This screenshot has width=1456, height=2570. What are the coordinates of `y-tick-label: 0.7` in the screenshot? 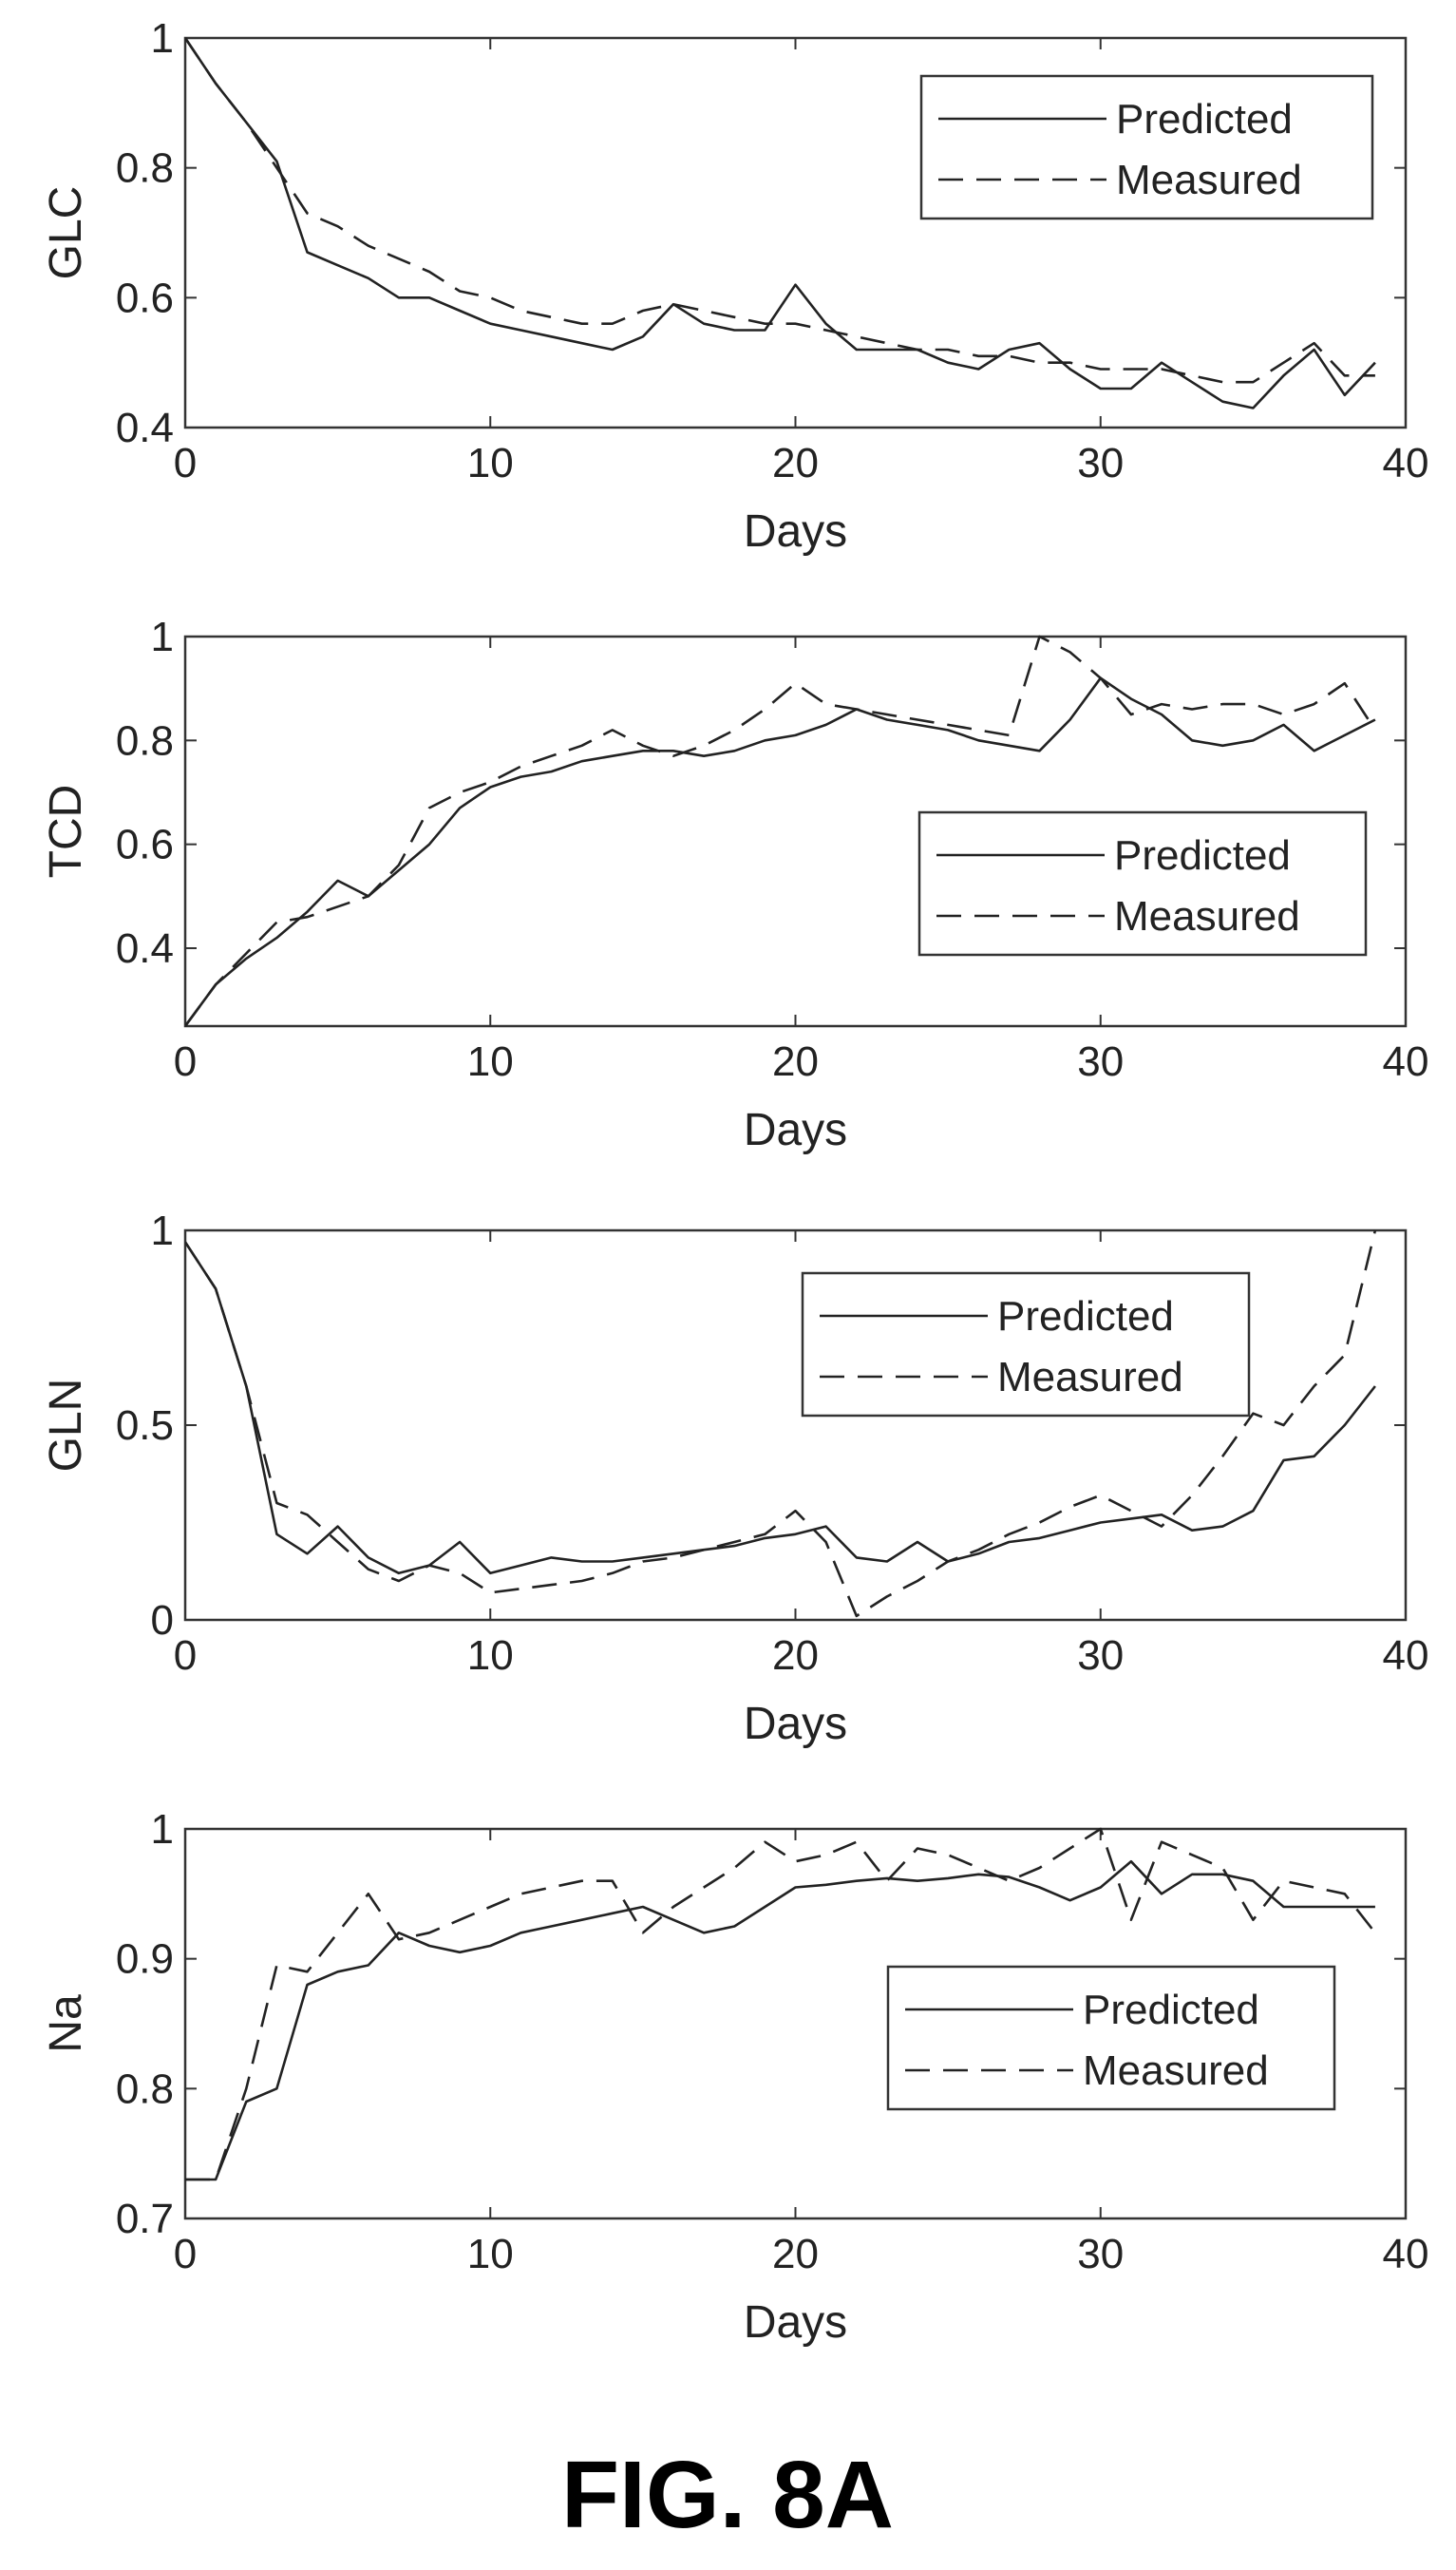 It's located at (145, 2219).